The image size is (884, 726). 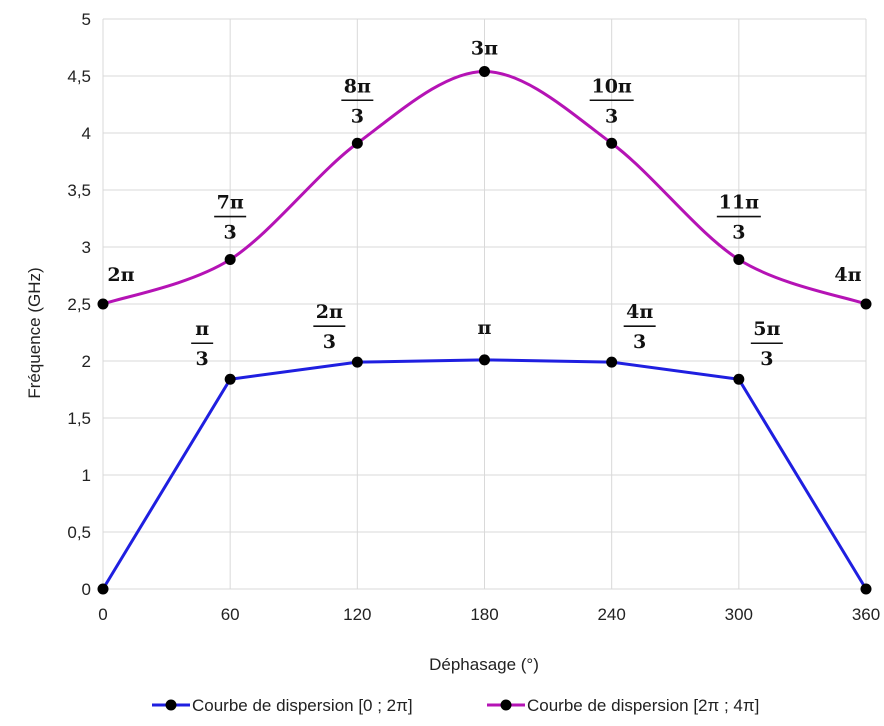 I want to click on point-label: 4π, so click(x=847, y=275).